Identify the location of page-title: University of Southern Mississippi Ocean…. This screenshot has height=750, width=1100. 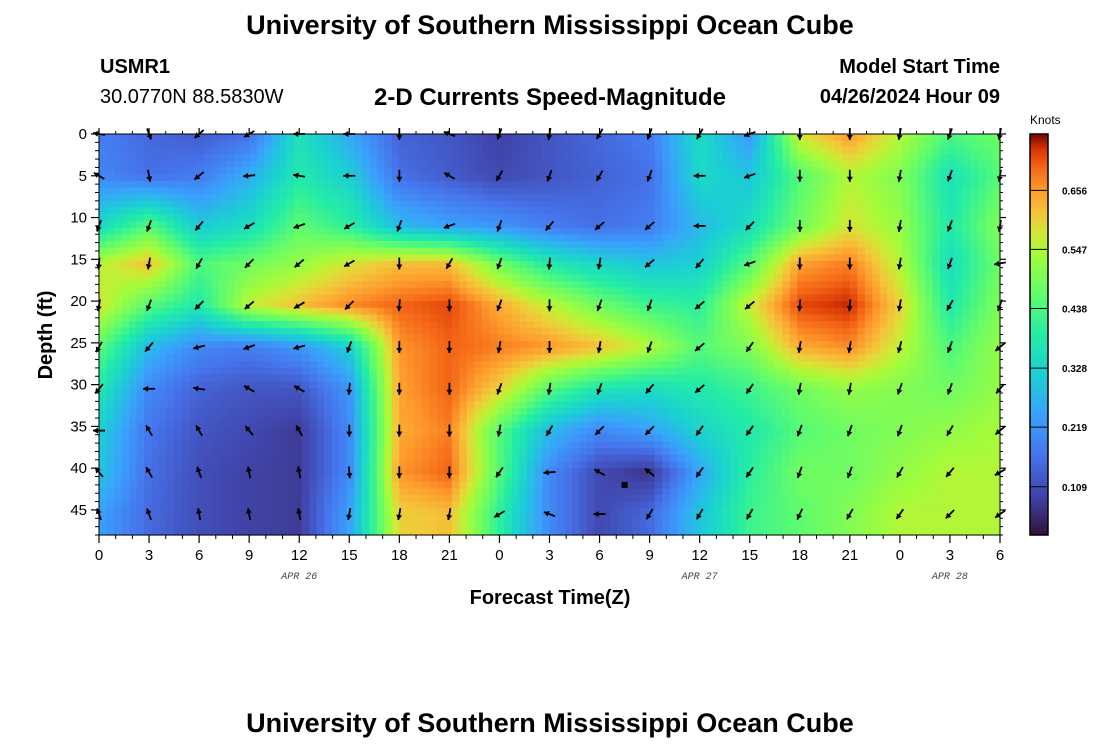
(550, 25).